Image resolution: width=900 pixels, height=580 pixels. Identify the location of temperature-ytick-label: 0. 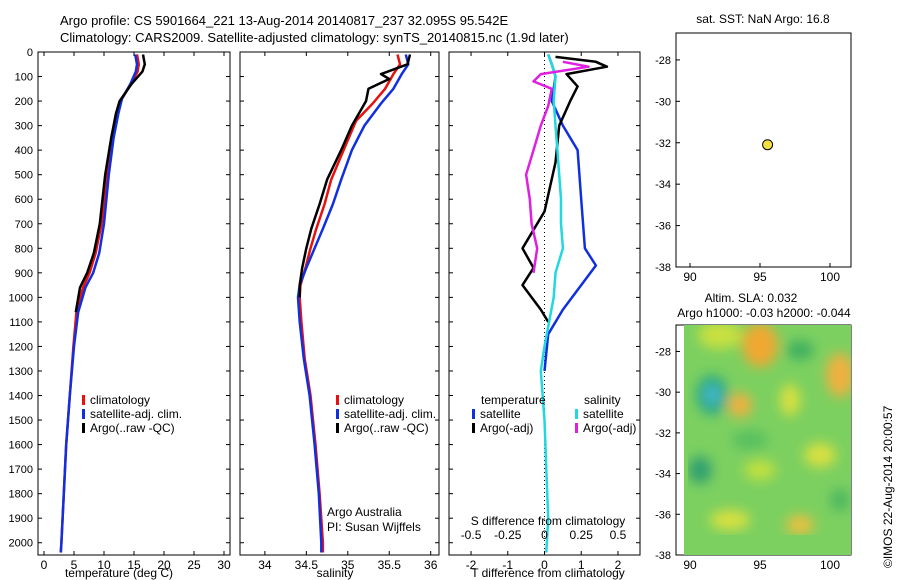
(30, 53).